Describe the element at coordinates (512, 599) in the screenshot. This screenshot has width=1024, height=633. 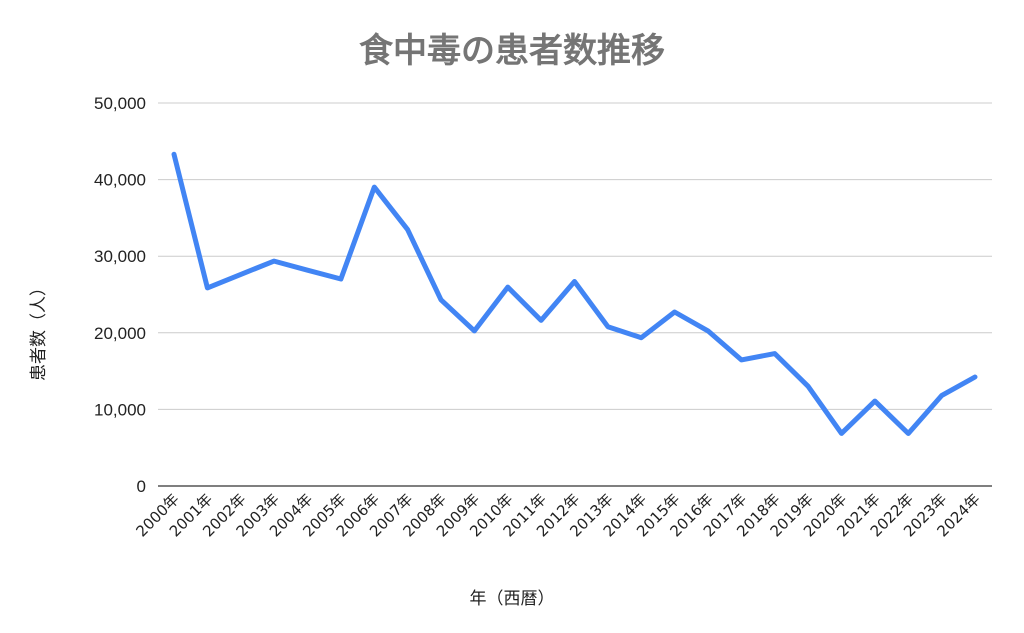
I see `x-axis-title: 年（西暦）` at that location.